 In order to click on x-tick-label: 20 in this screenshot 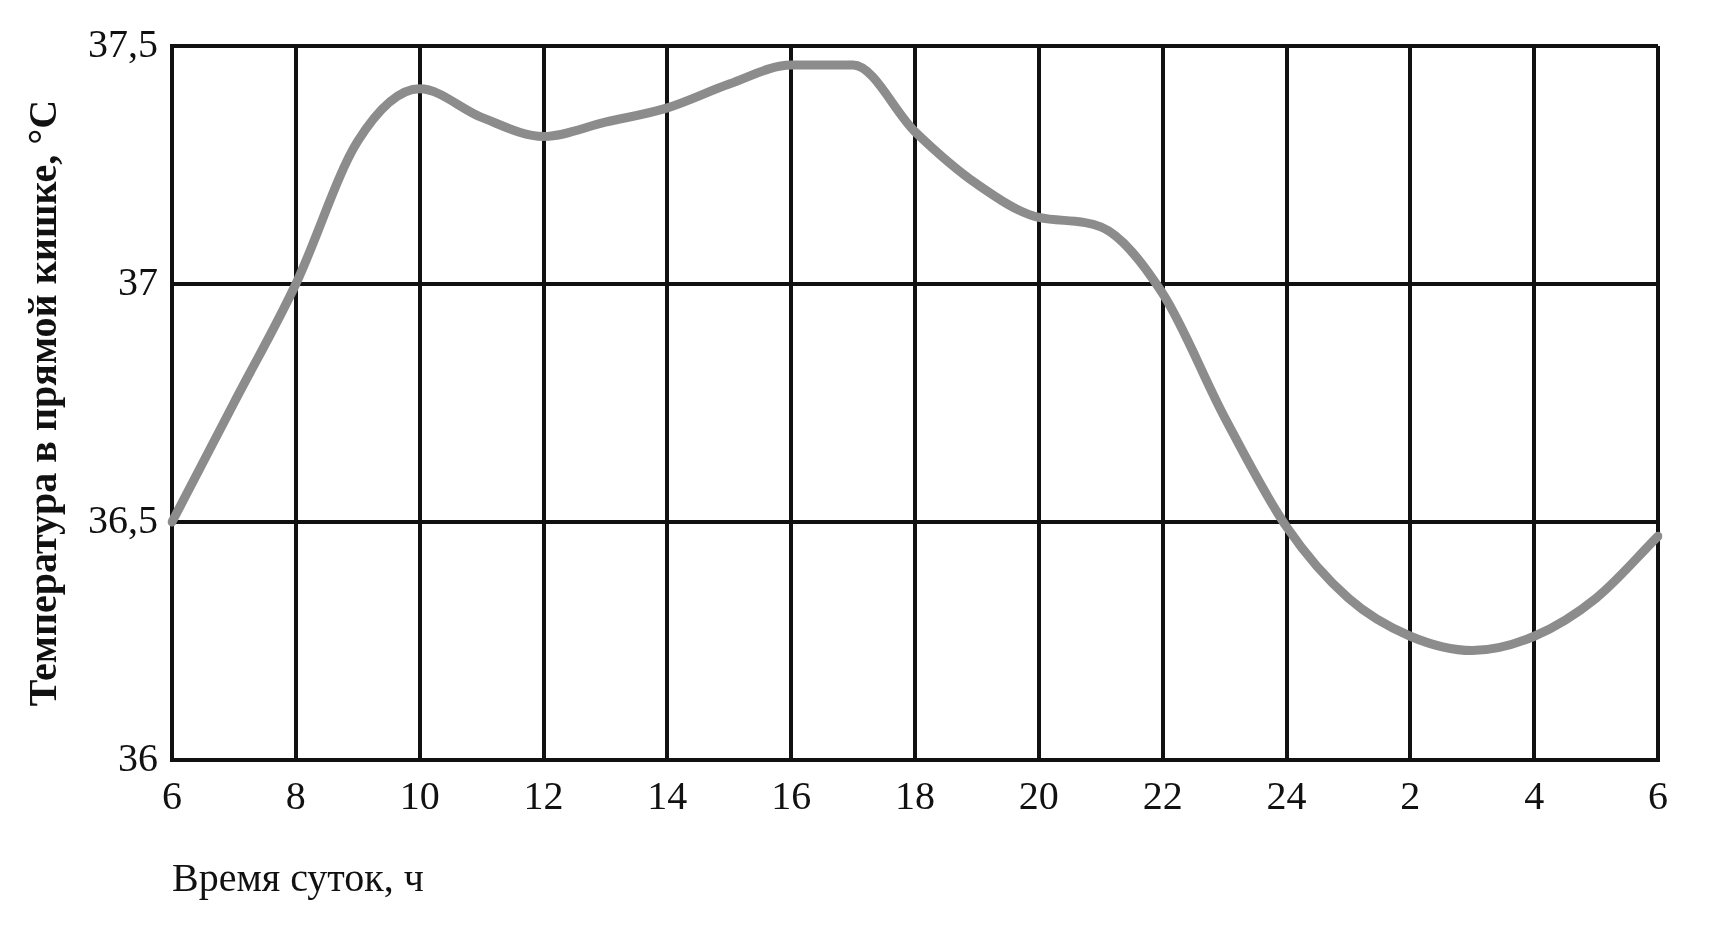, I will do `click(1038, 795)`.